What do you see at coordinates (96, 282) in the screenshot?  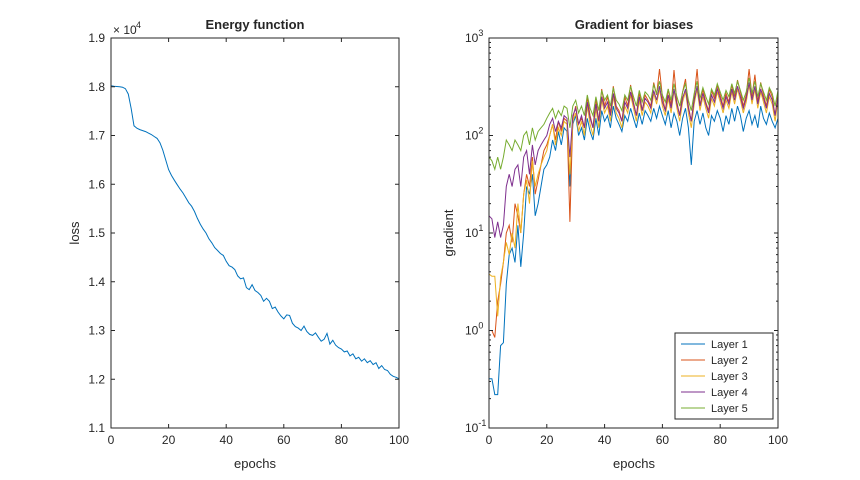 I see `energy-y-tick-label: 1.4` at bounding box center [96, 282].